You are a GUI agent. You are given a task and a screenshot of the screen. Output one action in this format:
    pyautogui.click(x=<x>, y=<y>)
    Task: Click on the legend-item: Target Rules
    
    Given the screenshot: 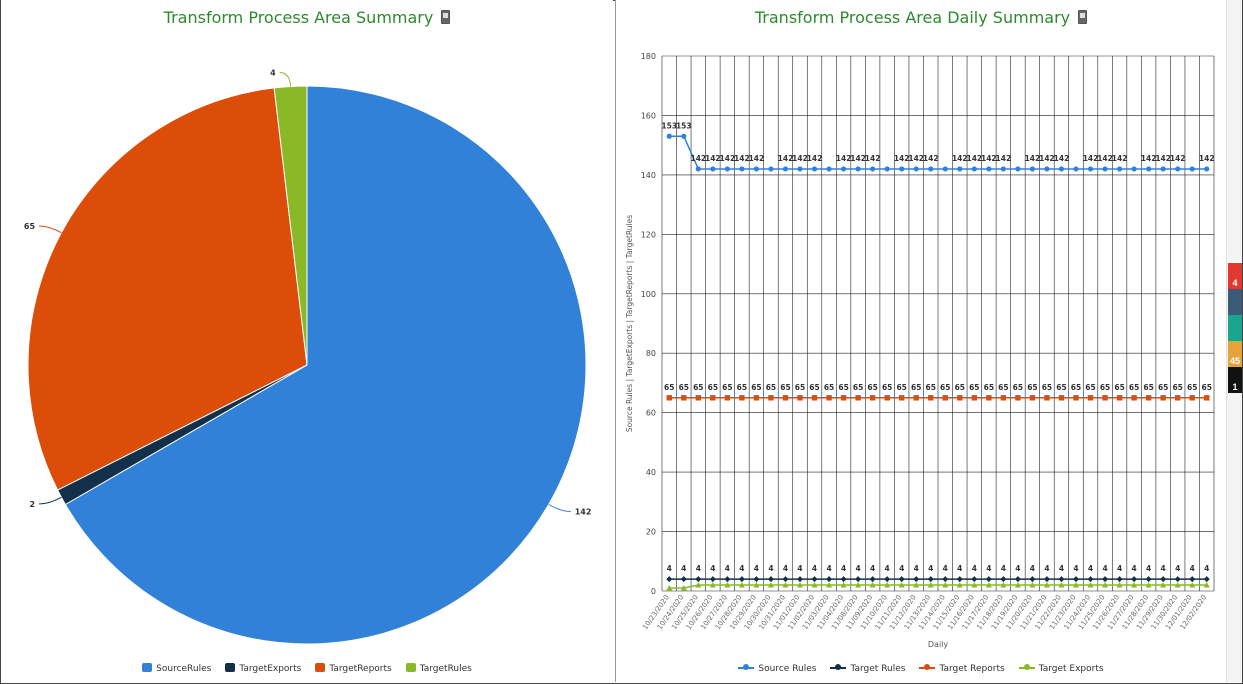 What is the action you would take?
    pyautogui.click(x=867, y=668)
    